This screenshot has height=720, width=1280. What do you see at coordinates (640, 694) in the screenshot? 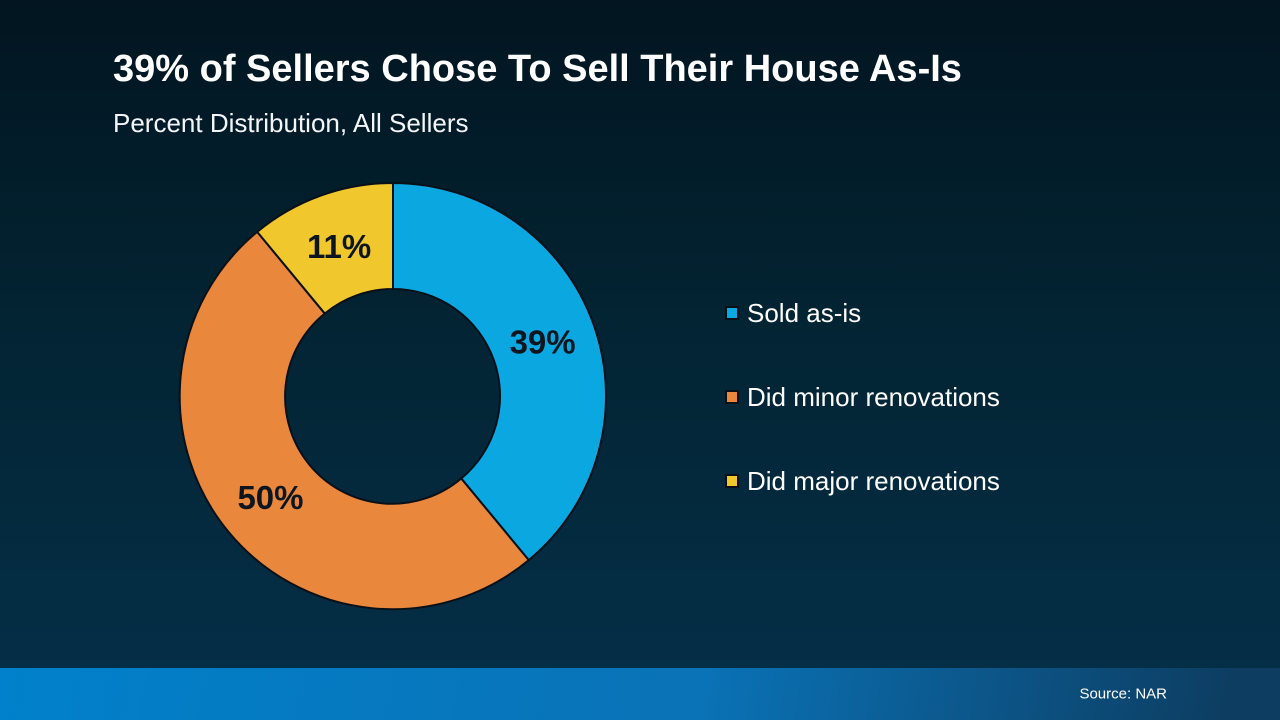
I see `footer-bar: Source: NAR` at bounding box center [640, 694].